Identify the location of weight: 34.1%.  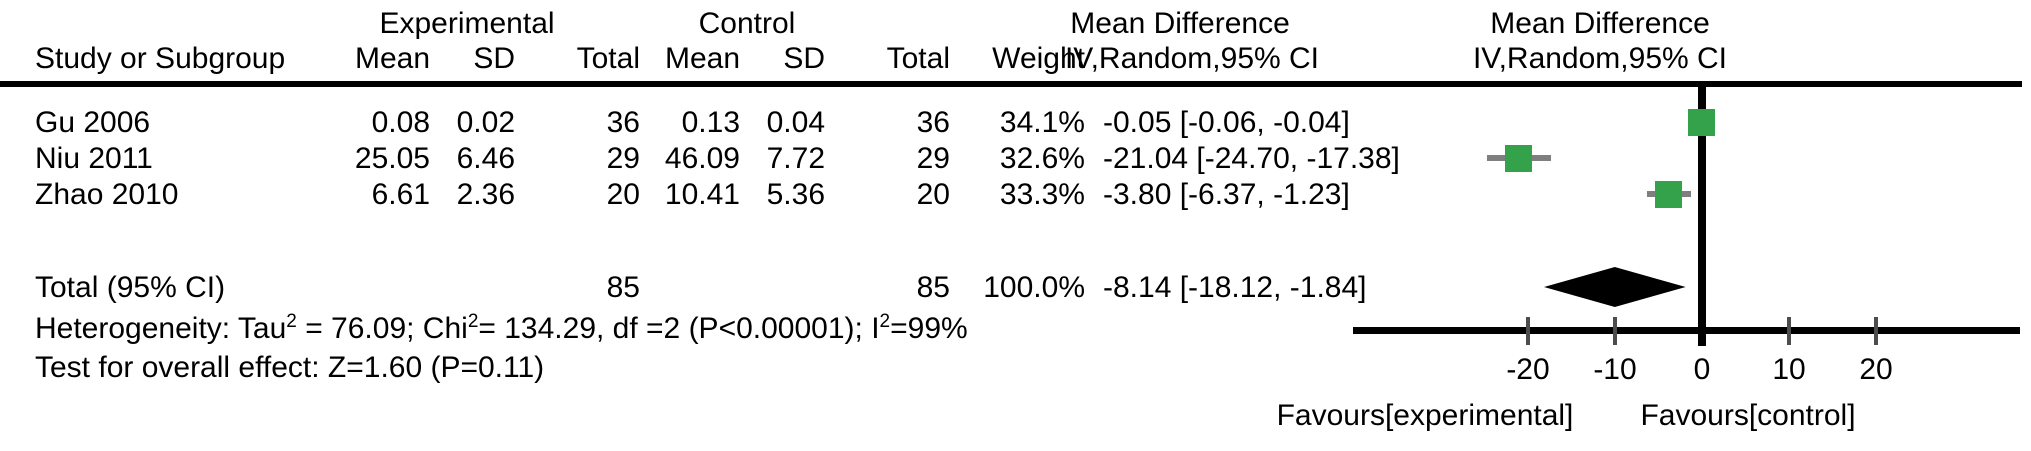
(1042, 122).